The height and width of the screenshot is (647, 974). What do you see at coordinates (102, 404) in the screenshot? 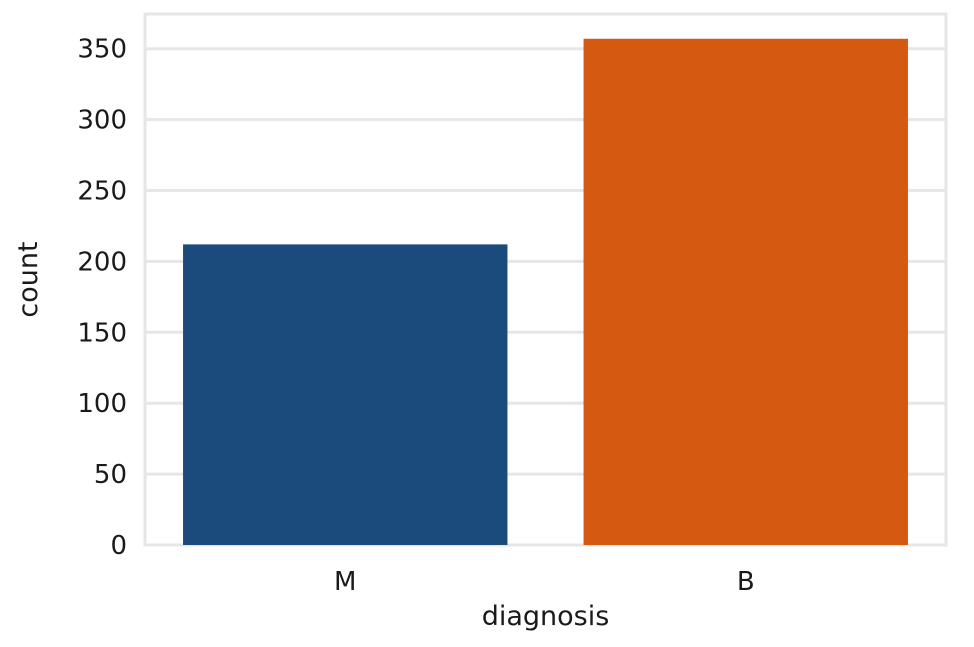
I see `y-tick-label: 100` at bounding box center [102, 404].